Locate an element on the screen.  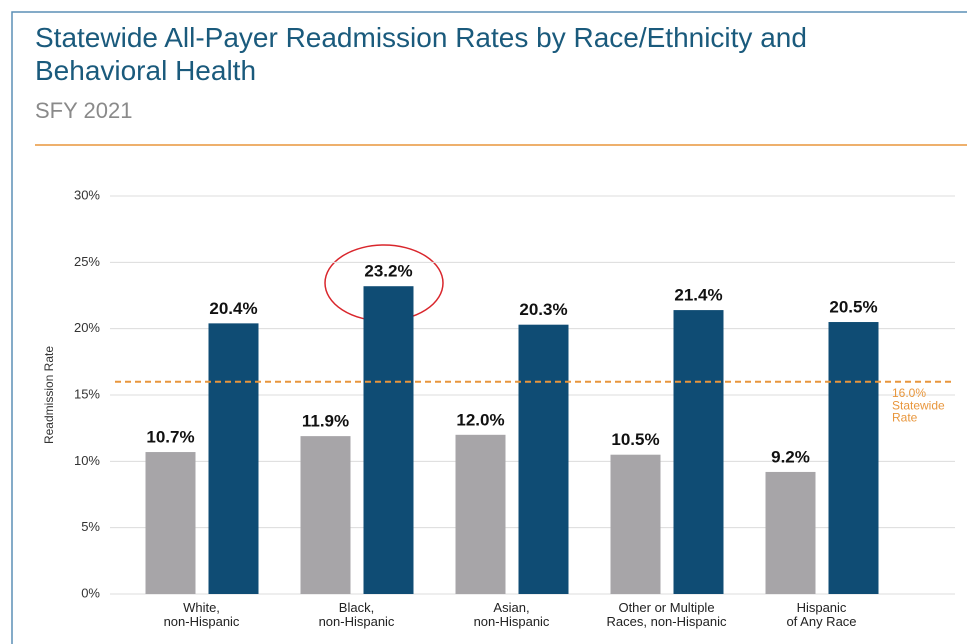
x-tick-label: Other or Multiple Races, non-Hispanic is located at coordinates (667, 614).